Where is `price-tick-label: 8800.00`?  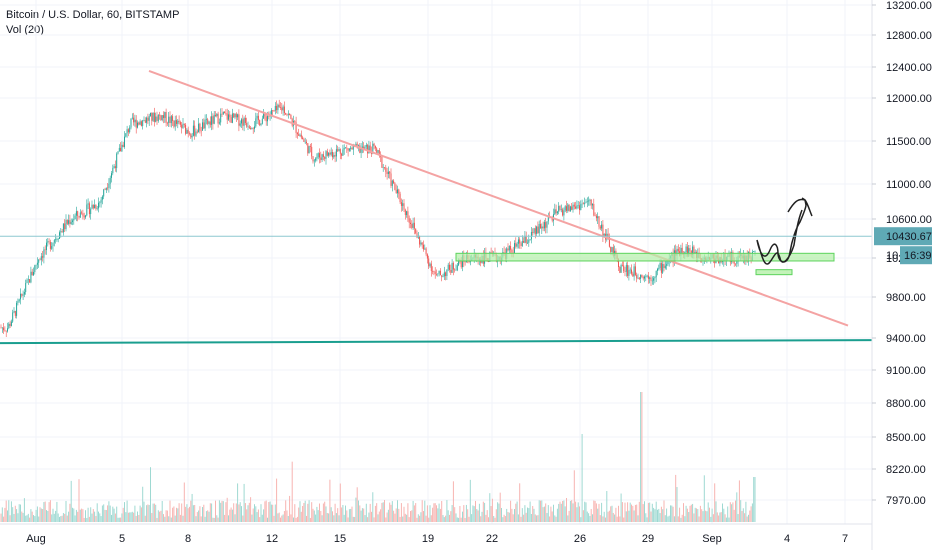
price-tick-label: 8800.00 is located at coordinates (906, 404).